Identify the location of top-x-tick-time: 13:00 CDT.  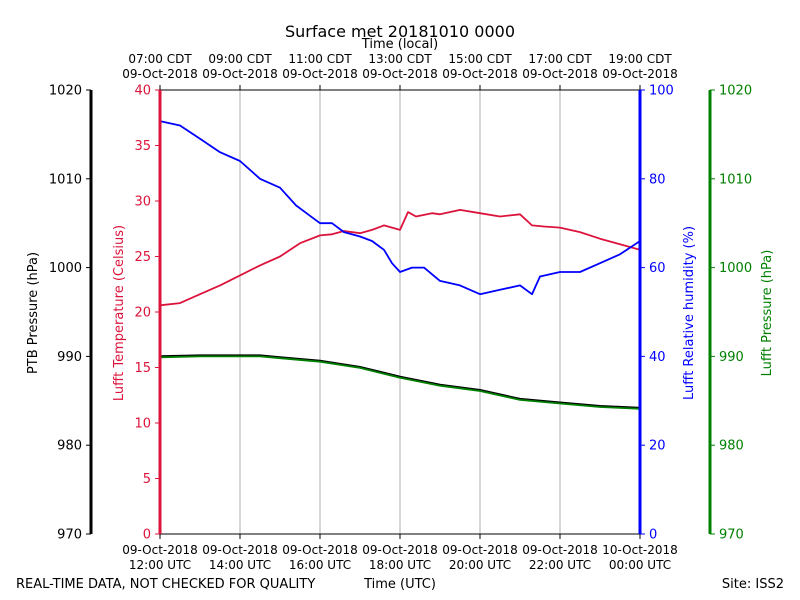
(400, 59).